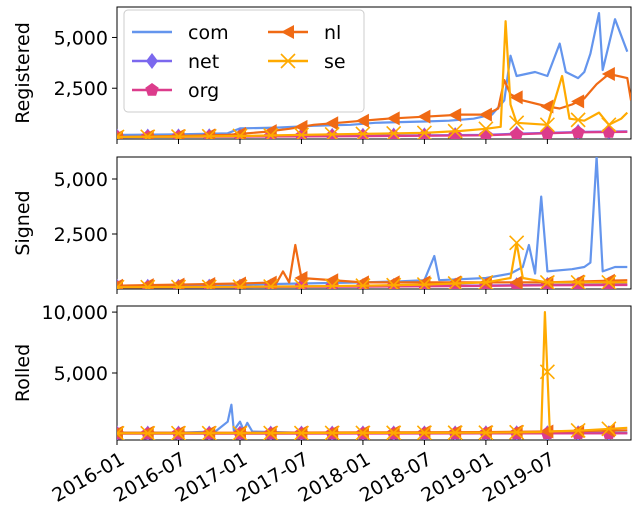 The image size is (634, 510). I want to click on series-se, so click(372, 262).